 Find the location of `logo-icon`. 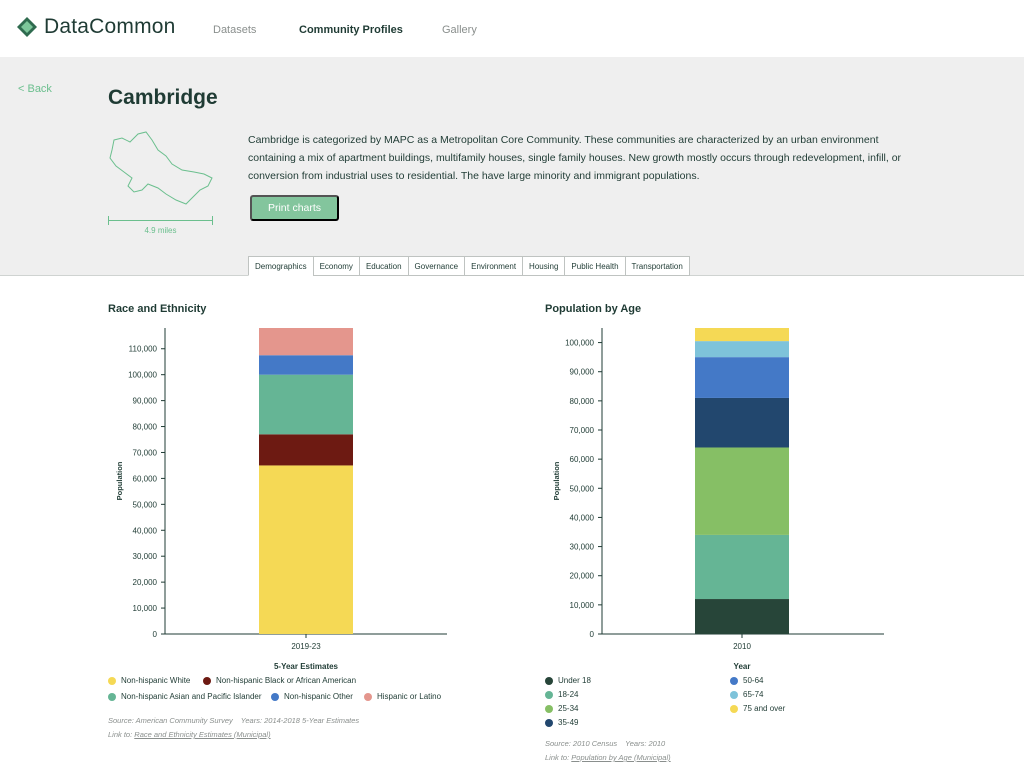

logo-icon is located at coordinates (27, 27).